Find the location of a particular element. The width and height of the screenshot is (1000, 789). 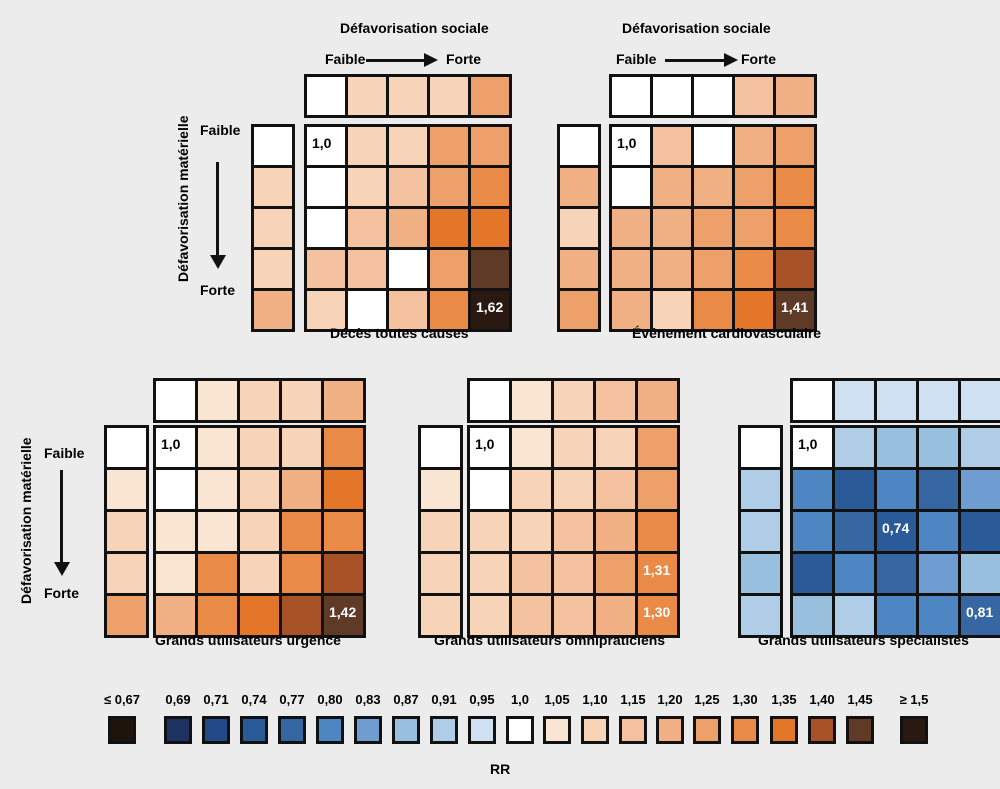

cell-value-label: 1,42 is located at coordinates (343, 612).